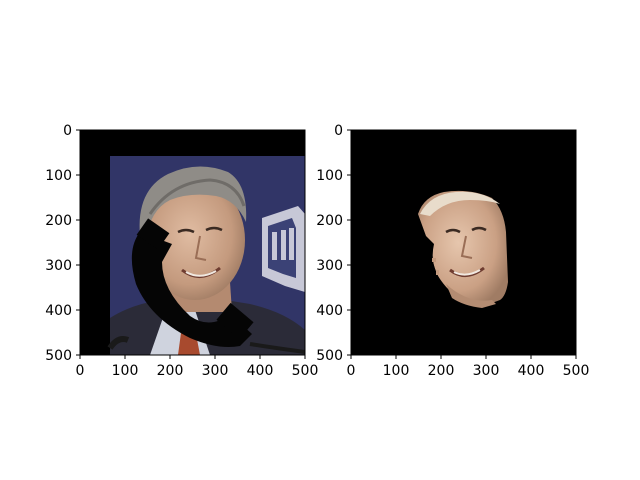 Image resolution: width=640 pixels, height=480 pixels. Describe the element at coordinates (441, 371) in the screenshot. I see `right-xtick-label-2: 200` at that location.